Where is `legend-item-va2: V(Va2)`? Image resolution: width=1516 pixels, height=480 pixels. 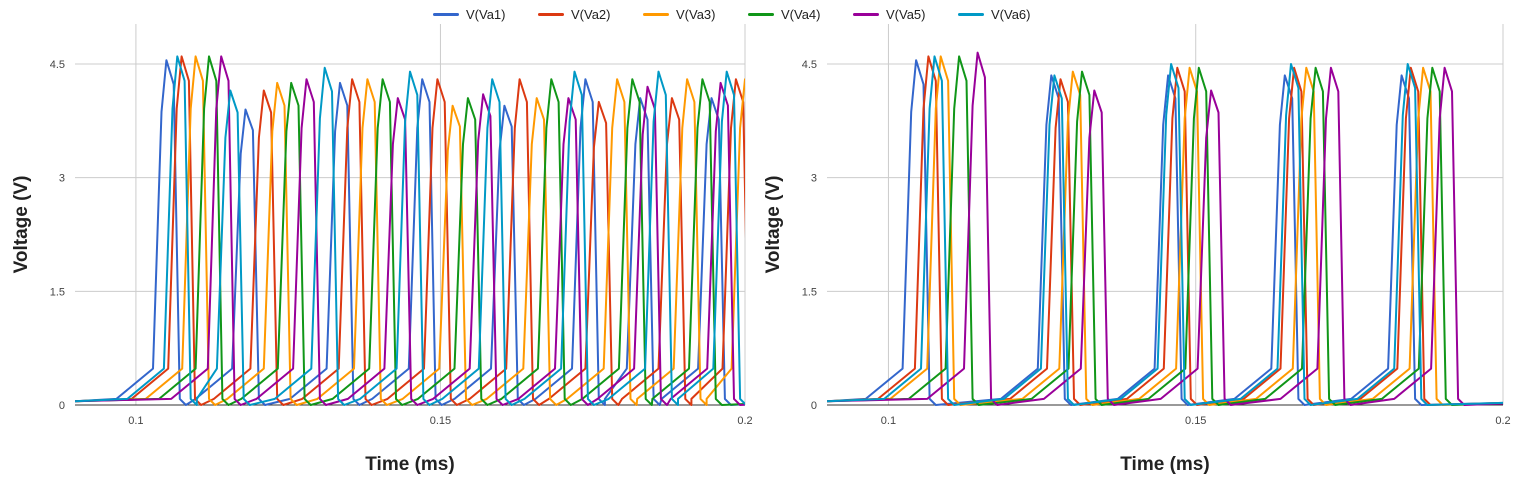
legend-item-va2: V(Va2) is located at coordinates (574, 14).